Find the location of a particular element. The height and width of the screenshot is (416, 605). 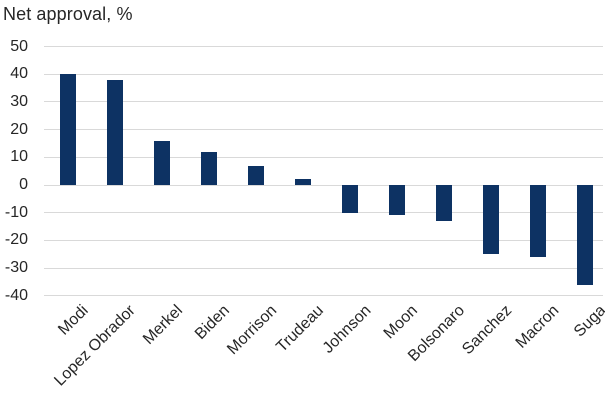

y-axis-tick-label-50: 50 is located at coordinates (19, 46).